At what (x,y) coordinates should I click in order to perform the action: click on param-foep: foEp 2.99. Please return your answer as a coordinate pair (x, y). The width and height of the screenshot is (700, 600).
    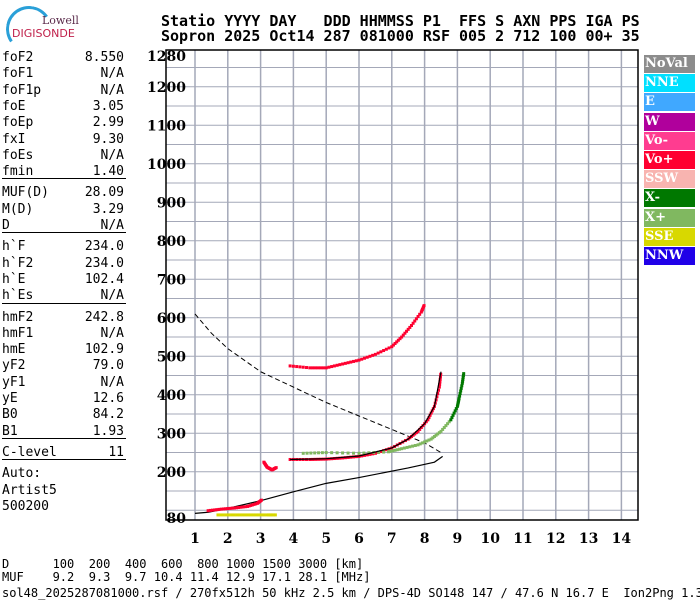
    Looking at the image, I should click on (63, 123).